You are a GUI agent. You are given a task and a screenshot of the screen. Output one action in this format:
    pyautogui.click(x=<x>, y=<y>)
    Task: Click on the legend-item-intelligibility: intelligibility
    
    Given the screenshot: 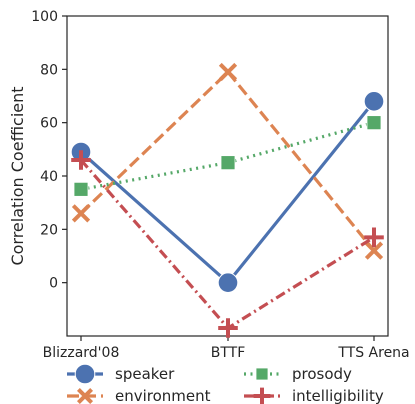 What is the action you would take?
    pyautogui.click(x=314, y=395)
    